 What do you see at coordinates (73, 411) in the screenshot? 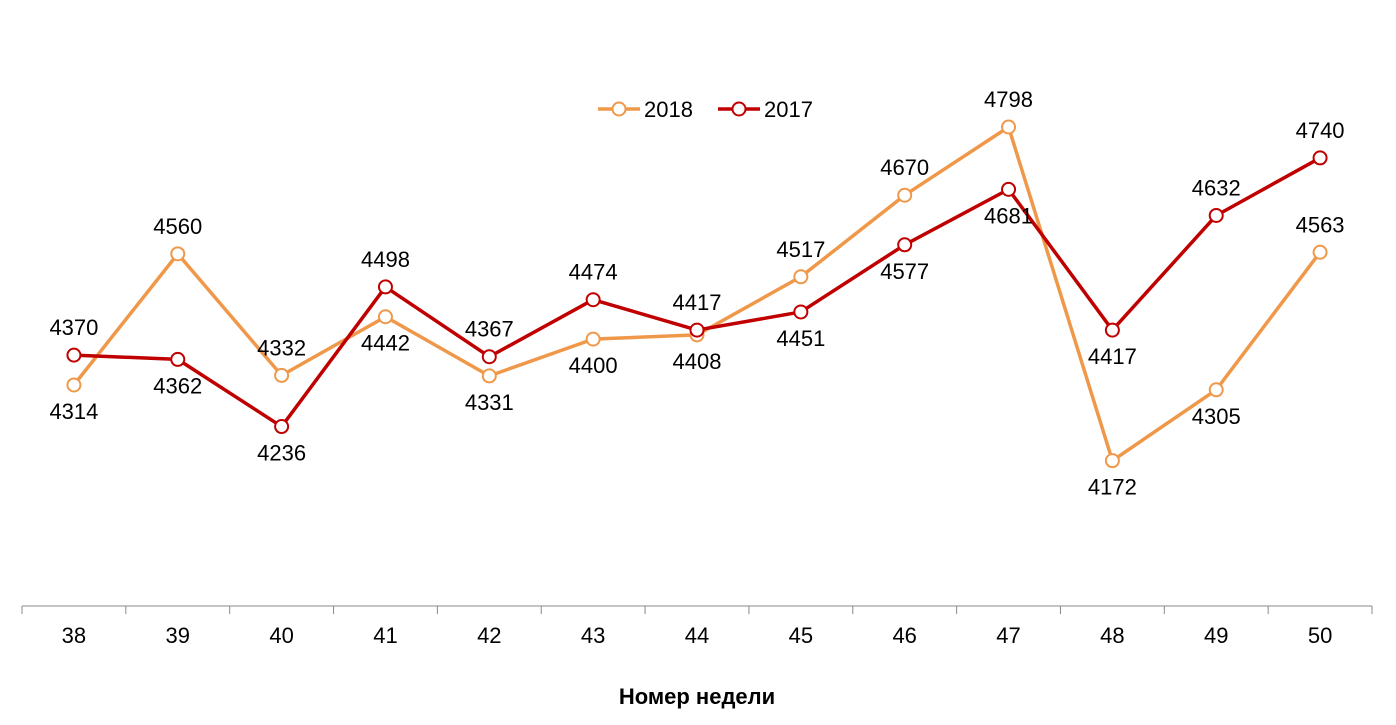
I see `data-label: 4314` at bounding box center [73, 411].